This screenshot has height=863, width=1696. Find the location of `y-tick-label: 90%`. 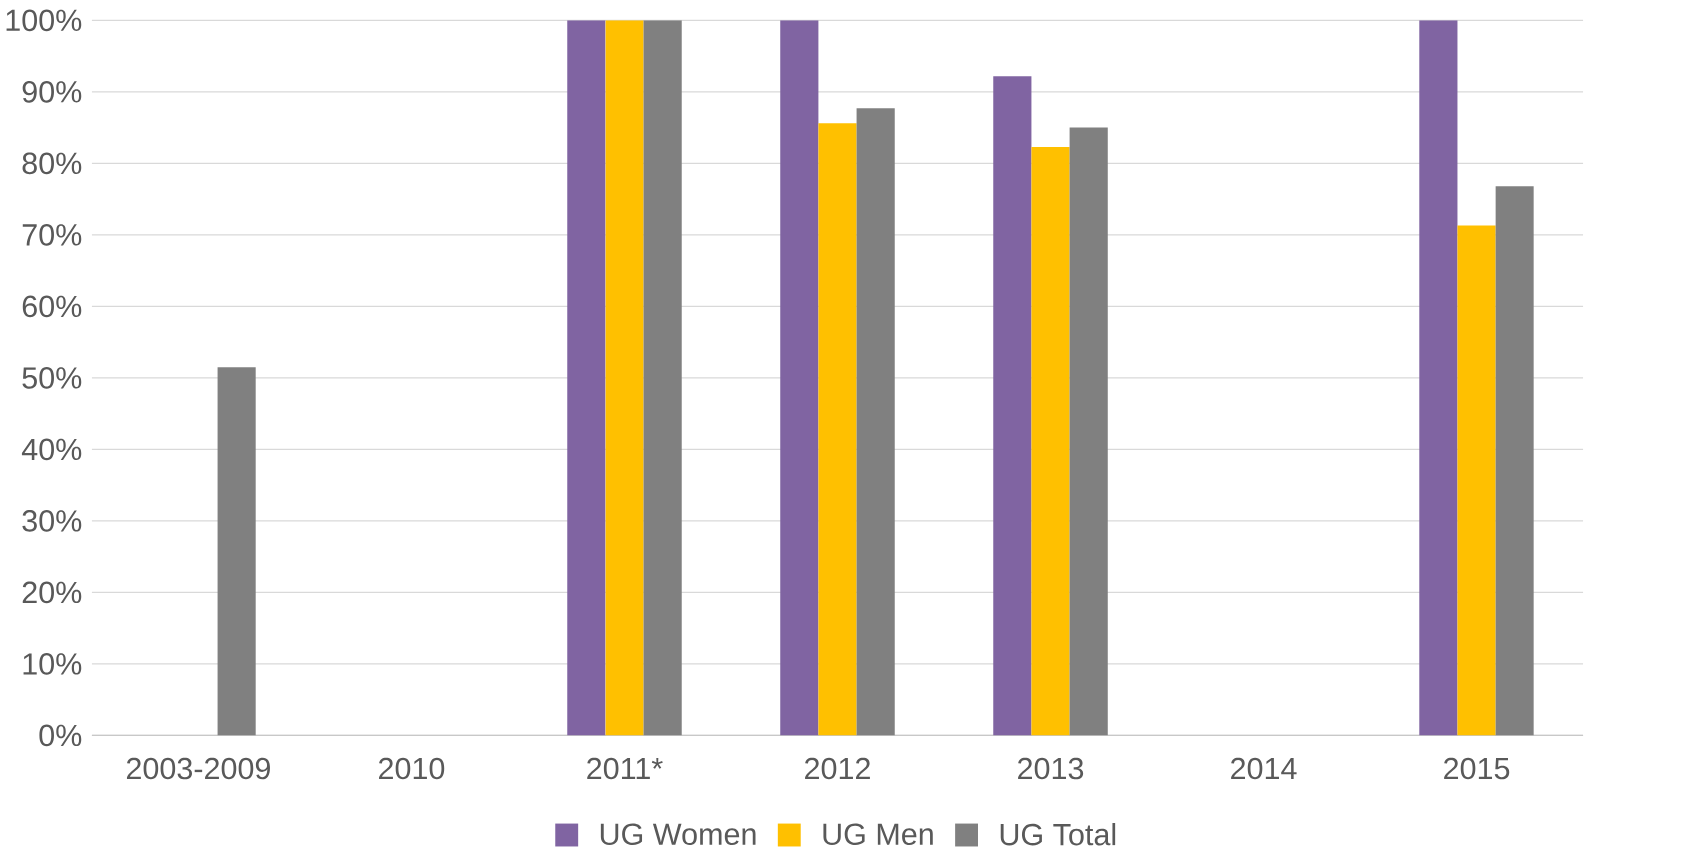

y-tick-label: 90% is located at coordinates (52, 92).